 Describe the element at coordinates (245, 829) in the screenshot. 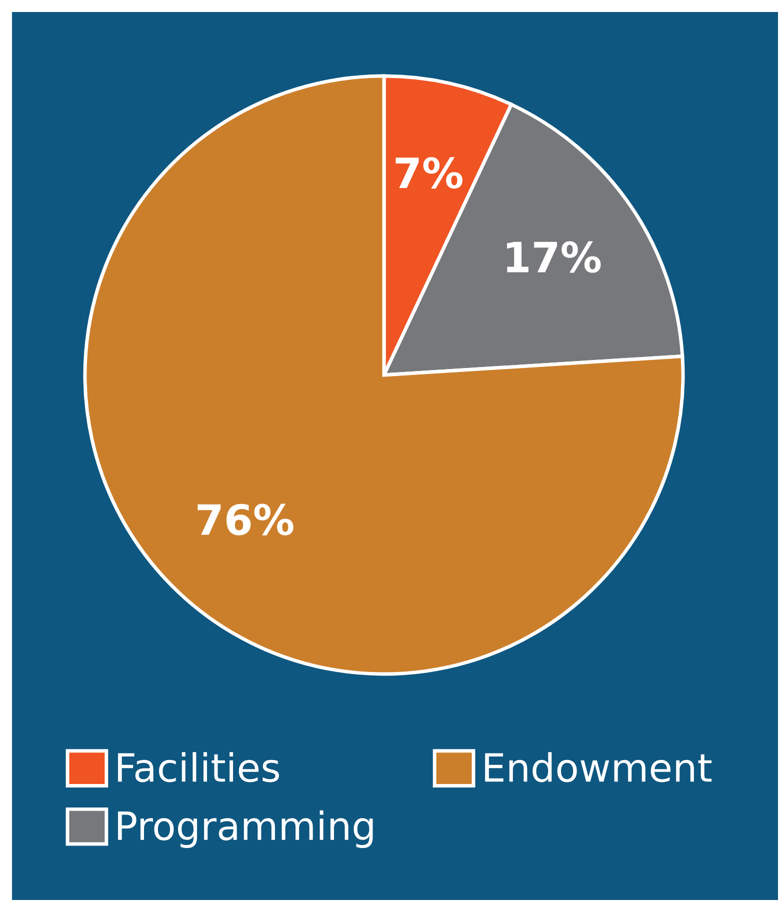

I see `legend-label: Programming` at that location.